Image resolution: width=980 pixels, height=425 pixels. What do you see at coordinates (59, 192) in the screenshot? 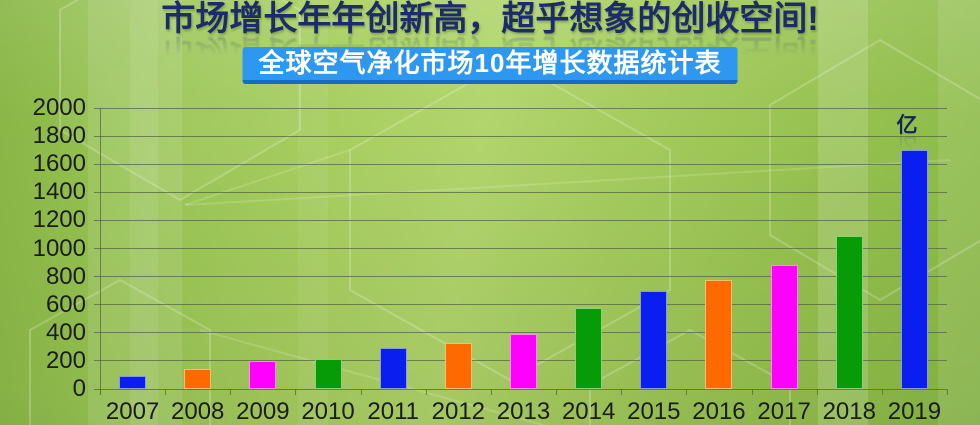
I see `y-axis-label: 1400` at bounding box center [59, 192].